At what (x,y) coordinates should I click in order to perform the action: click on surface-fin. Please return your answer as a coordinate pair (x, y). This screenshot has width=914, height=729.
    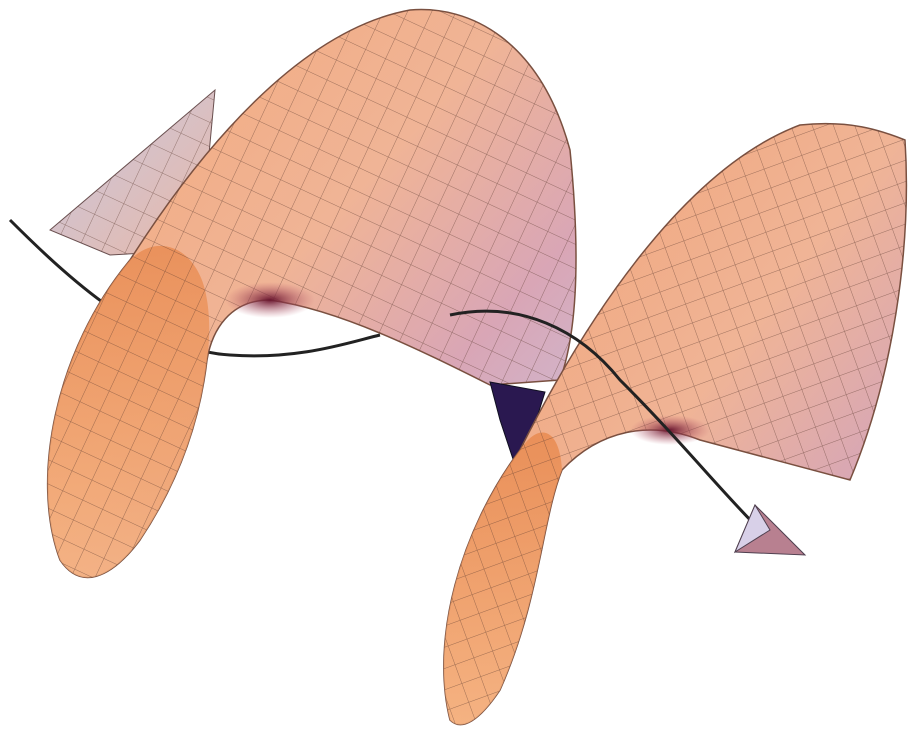
    Looking at the image, I should click on (752, 528).